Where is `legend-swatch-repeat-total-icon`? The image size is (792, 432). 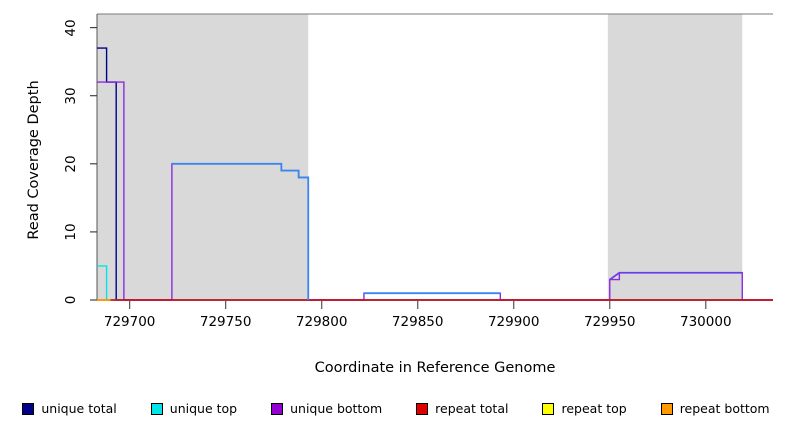 legend-swatch-repeat-total-icon is located at coordinates (422, 409).